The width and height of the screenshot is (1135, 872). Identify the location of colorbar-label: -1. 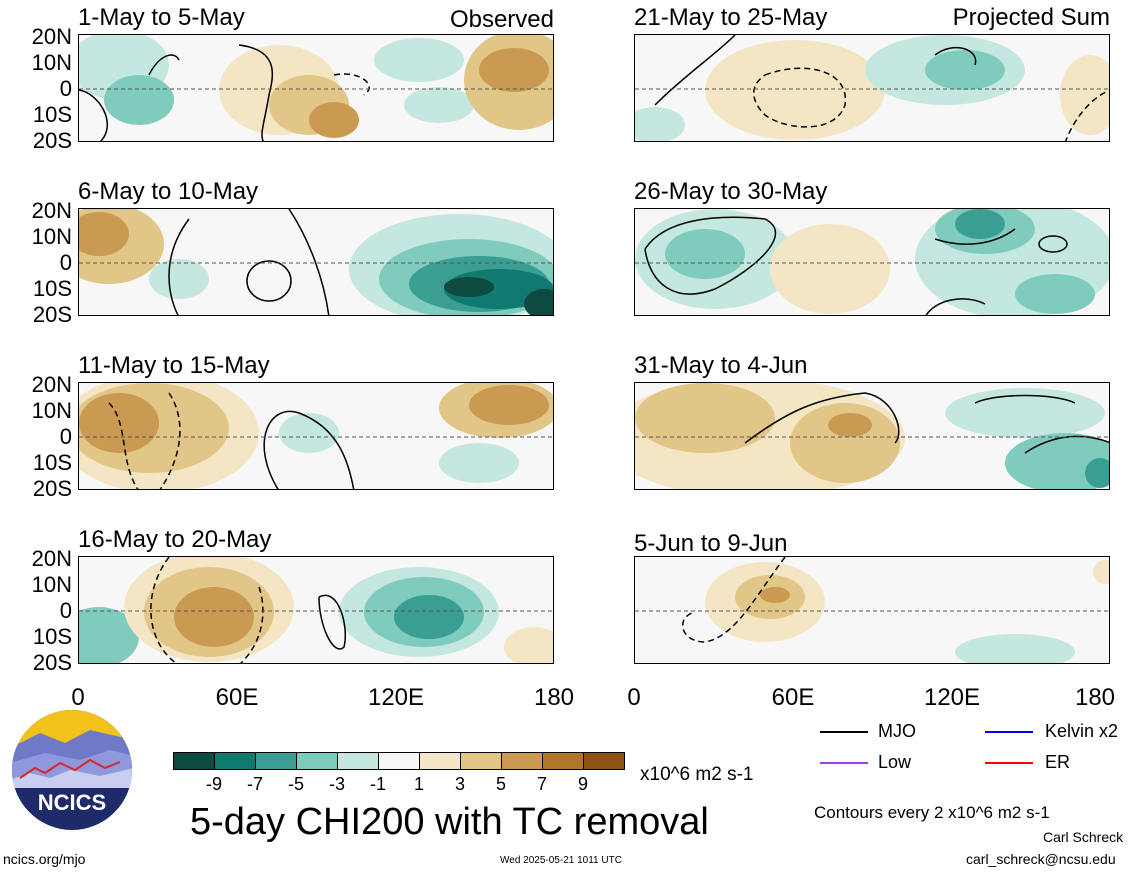
(377, 784).